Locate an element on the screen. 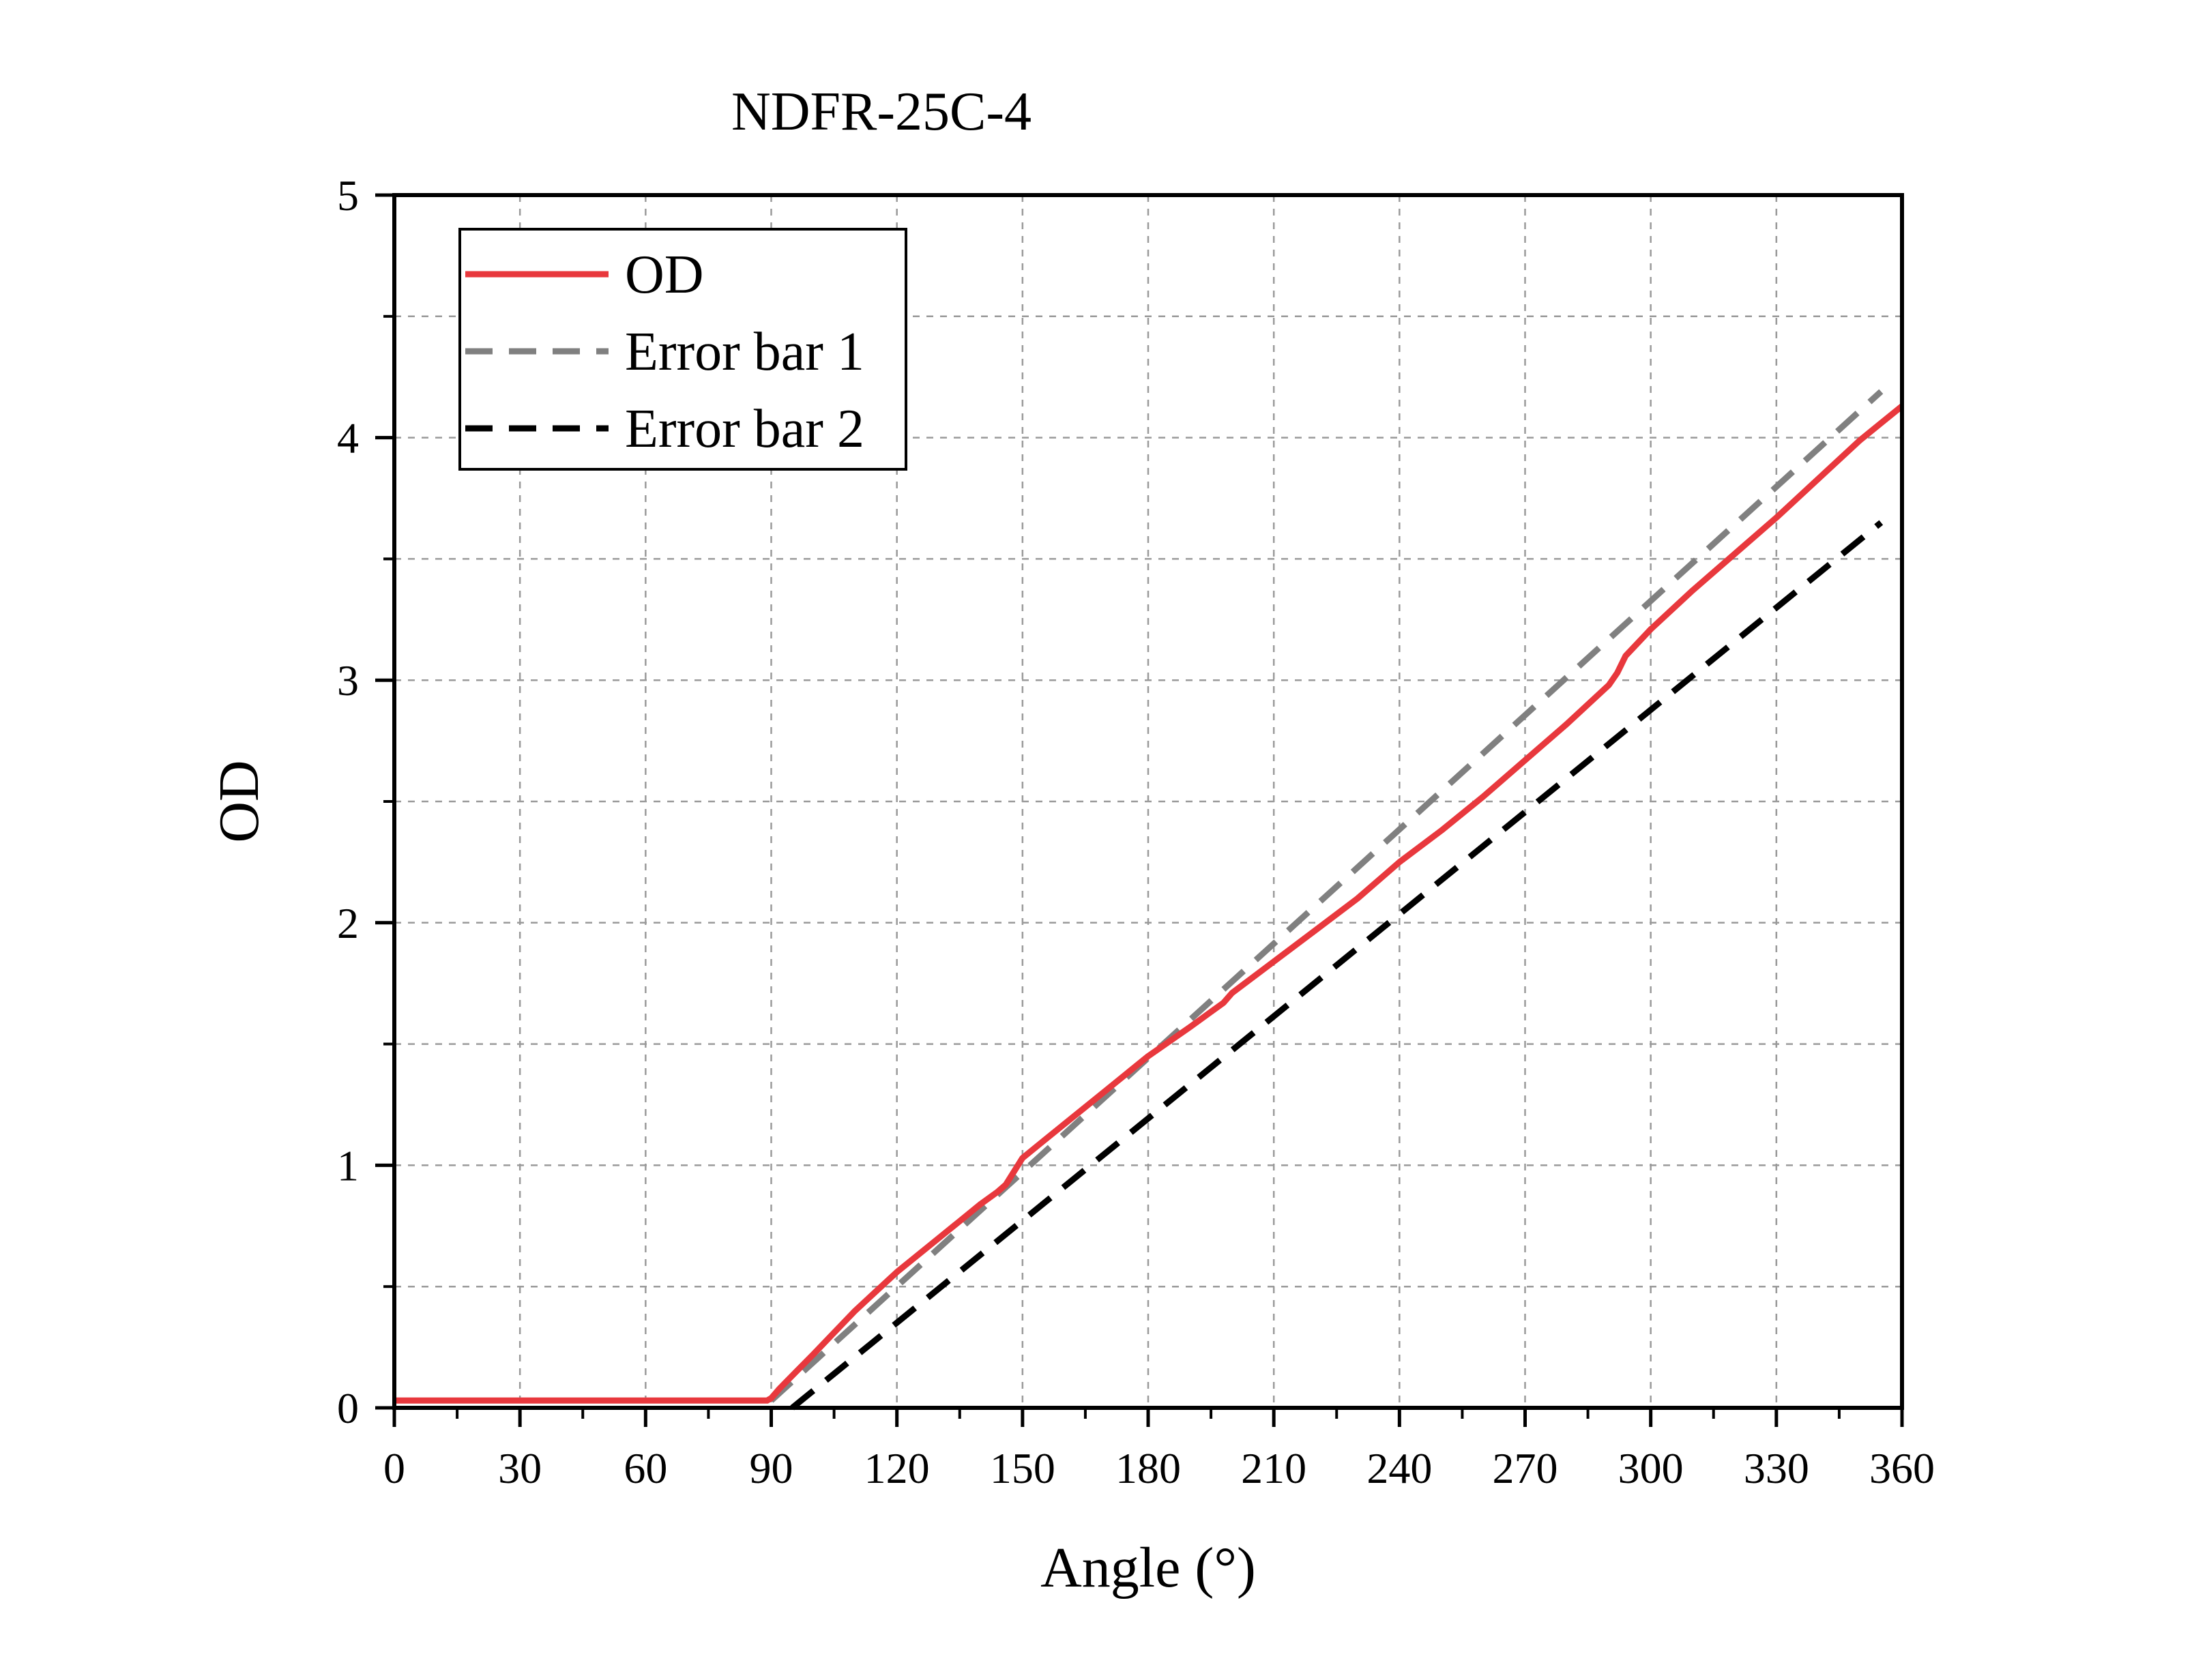 This screenshot has width=2194, height=1680. legend-label-error-bar-2: Error bar 2 is located at coordinates (744, 429).